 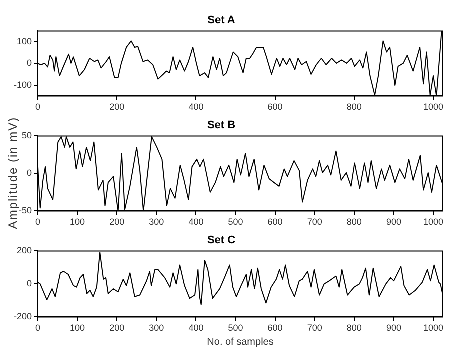 What do you see at coordinates (240, 342) in the screenshot?
I see `x-axis-title: No. of samples` at bounding box center [240, 342].